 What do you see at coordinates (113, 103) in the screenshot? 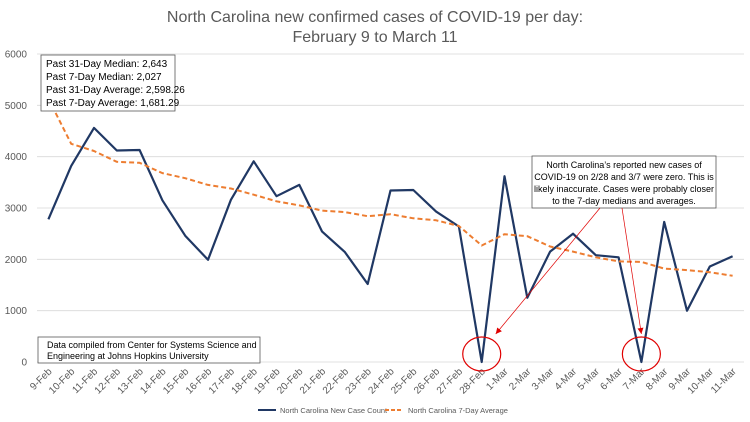
I see `stats-7-day-average: Past 7-Day Average: 1,681.29` at bounding box center [113, 103].